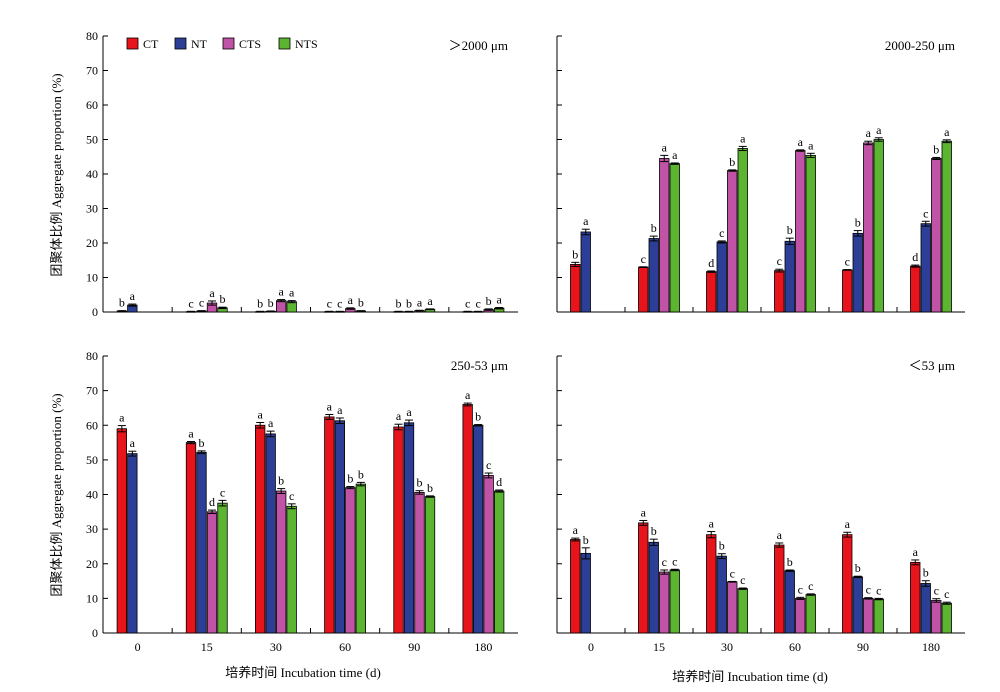 This screenshot has width=1000, height=692. I want to click on legend-label: CTS, so click(250, 44).